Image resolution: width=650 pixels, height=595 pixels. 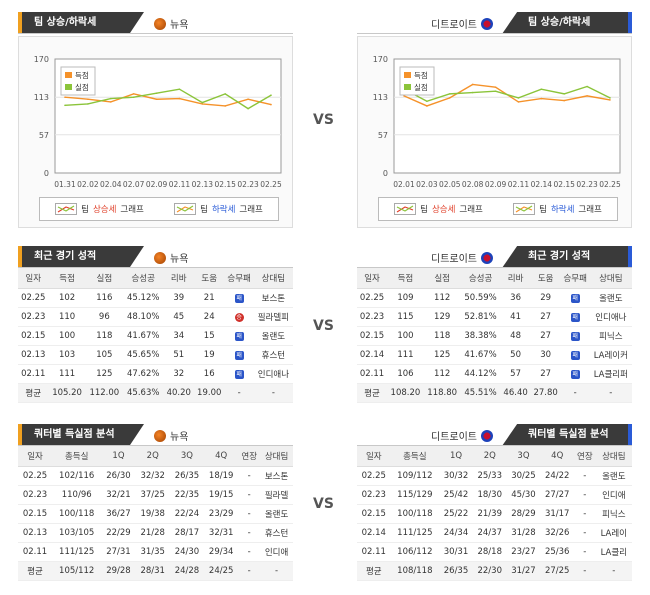 I want to click on table-cell: 22/24, so click(x=187, y=514).